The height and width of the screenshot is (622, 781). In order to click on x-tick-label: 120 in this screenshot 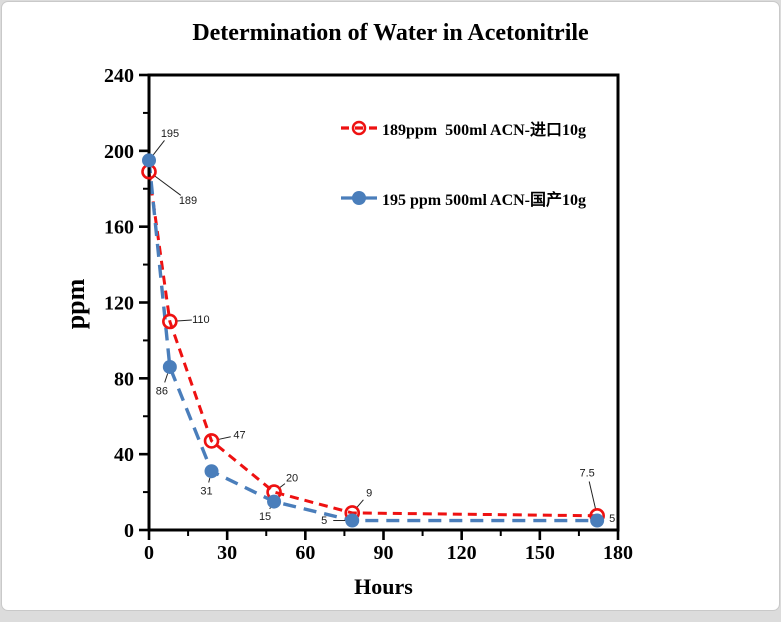, I will do `click(462, 553)`.